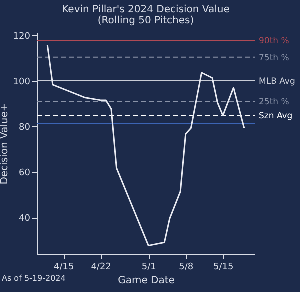 This screenshot has width=300, height=292. Describe the element at coordinates (64, 267) in the screenshot. I see `x-tick-label: 4/15` at that location.